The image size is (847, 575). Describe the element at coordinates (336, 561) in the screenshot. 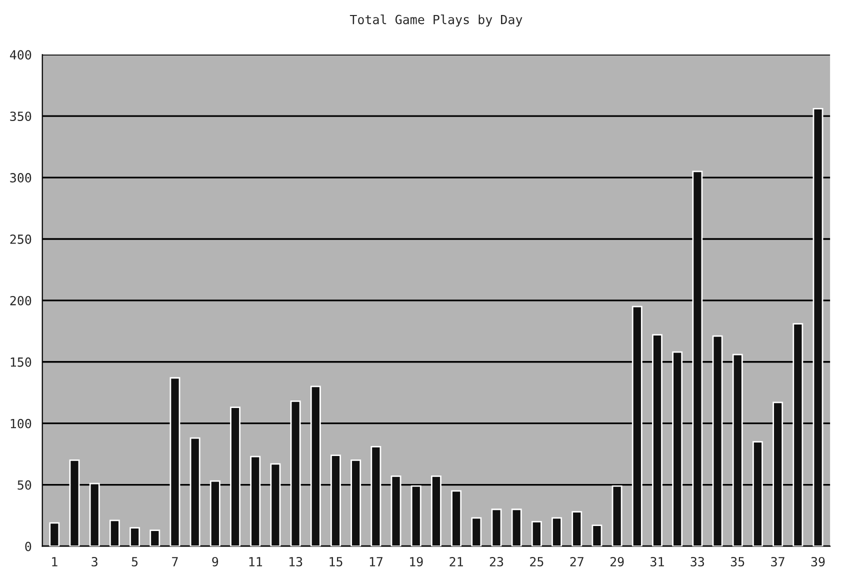

I see `x-tick-label: 15` at that location.